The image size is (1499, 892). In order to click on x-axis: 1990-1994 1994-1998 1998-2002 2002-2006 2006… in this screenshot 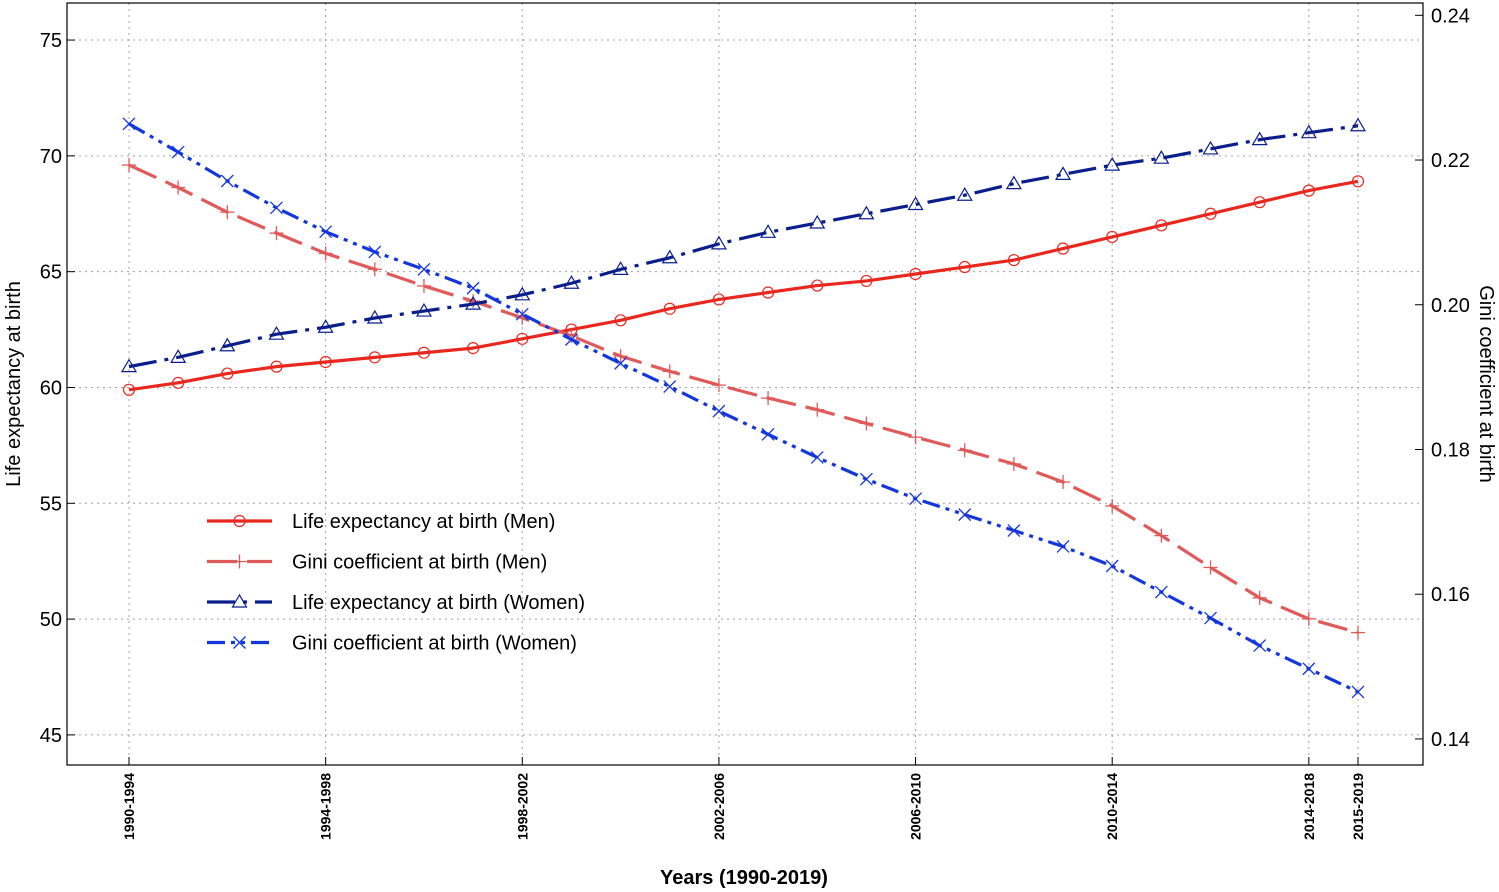, I will do `click(743, 798)`.